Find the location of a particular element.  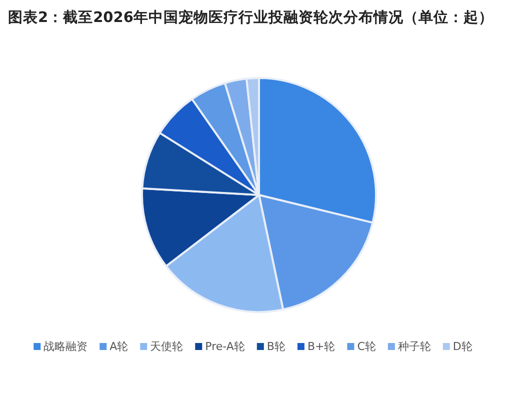

legend-label: B+轮 is located at coordinates (321, 346).